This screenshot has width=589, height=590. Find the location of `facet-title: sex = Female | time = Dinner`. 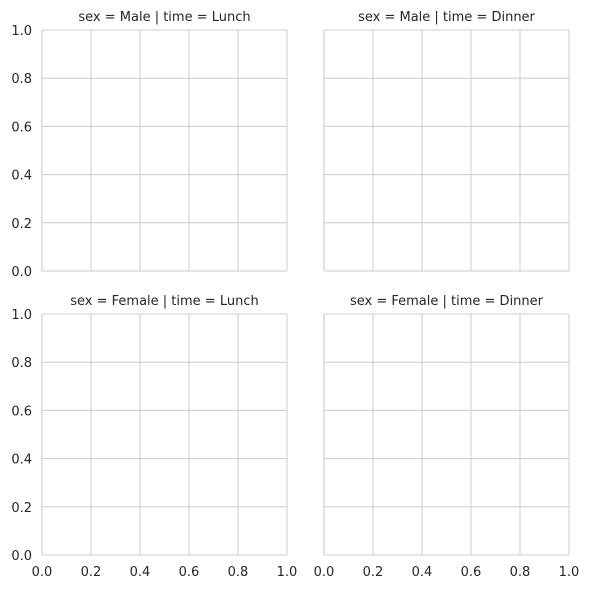

facet-title: sex = Female | time = Dinner is located at coordinates (447, 301).